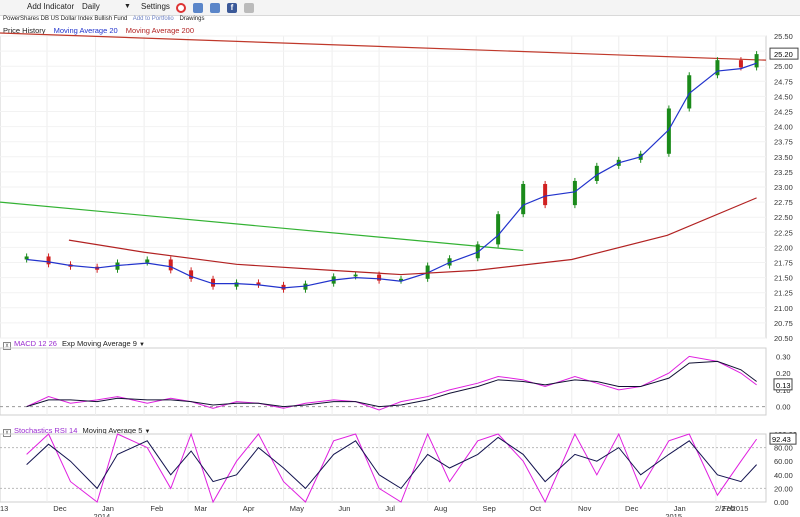 This screenshot has width=800, height=517. I want to click on stoch-last-value: 92.43, so click(781, 439).